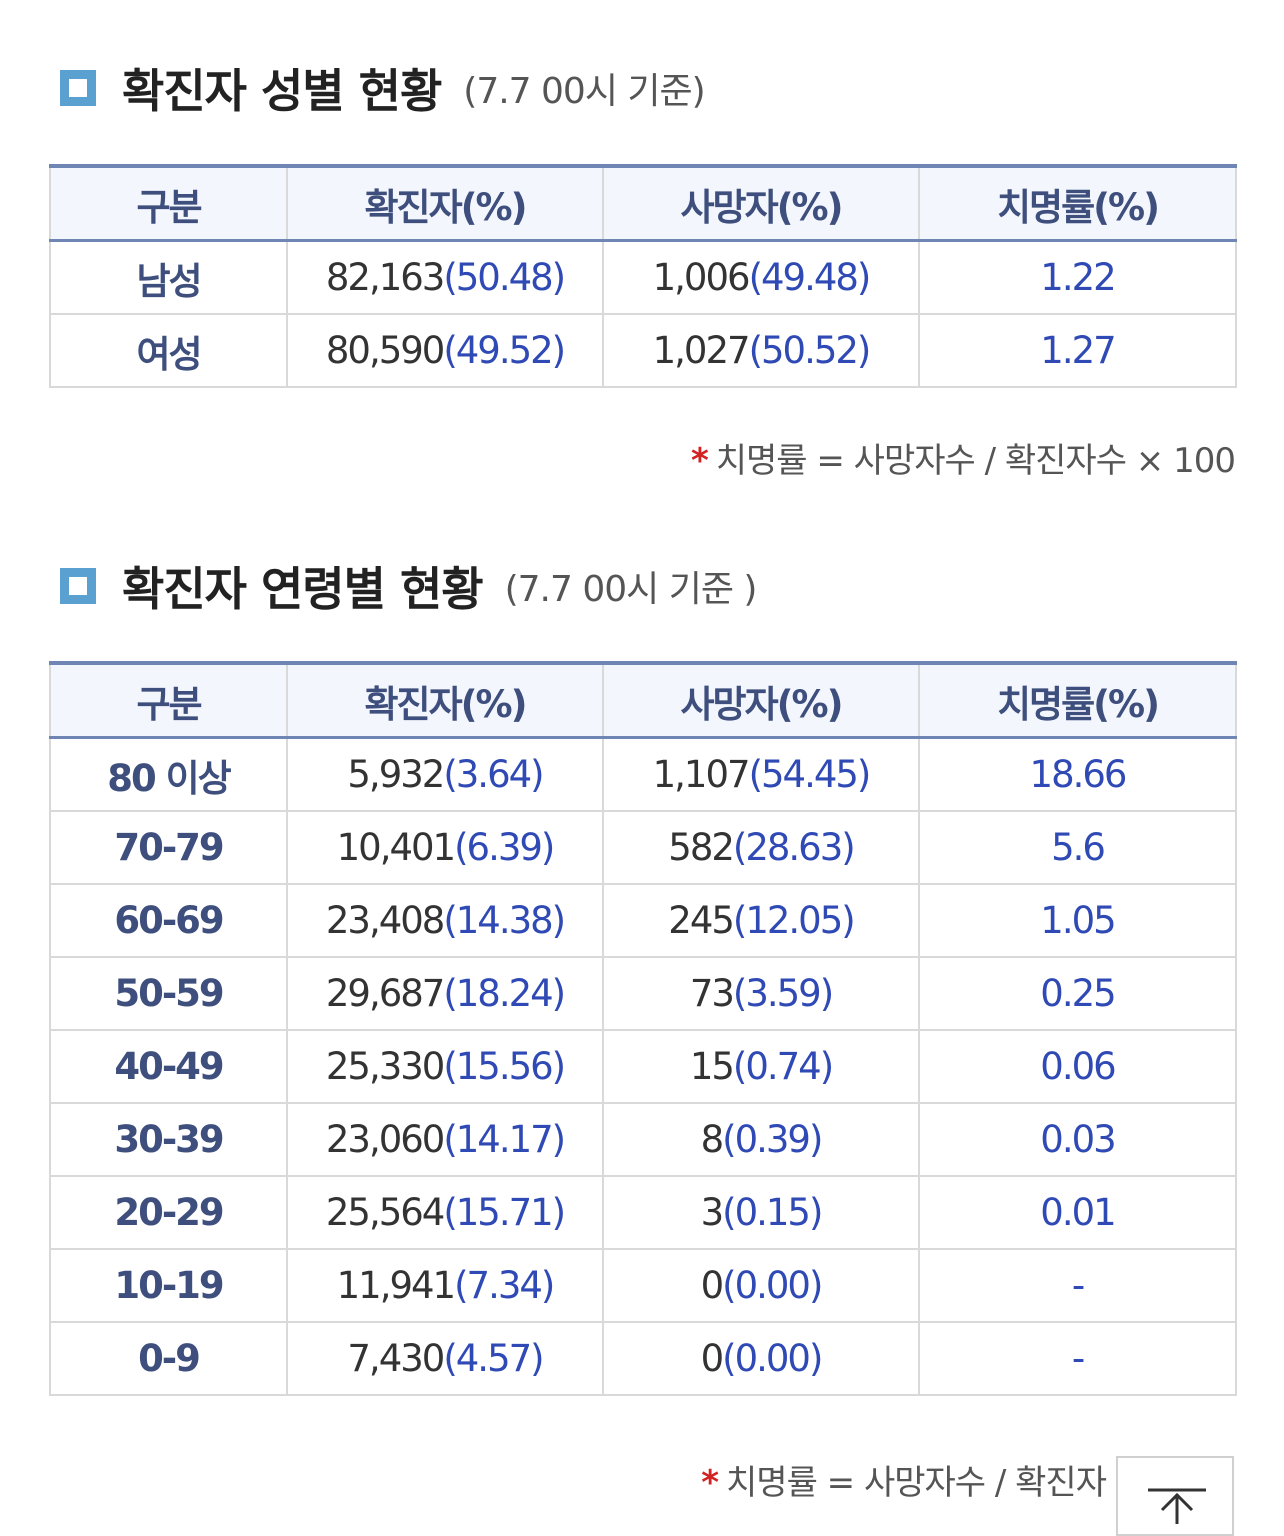 The height and width of the screenshot is (1536, 1284). I want to click on fatality-rate-cell: 5.6, so click(1077, 847).